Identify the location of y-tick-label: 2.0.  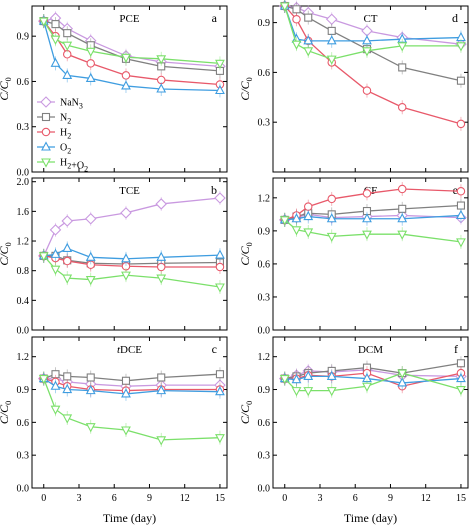
(23, 182).